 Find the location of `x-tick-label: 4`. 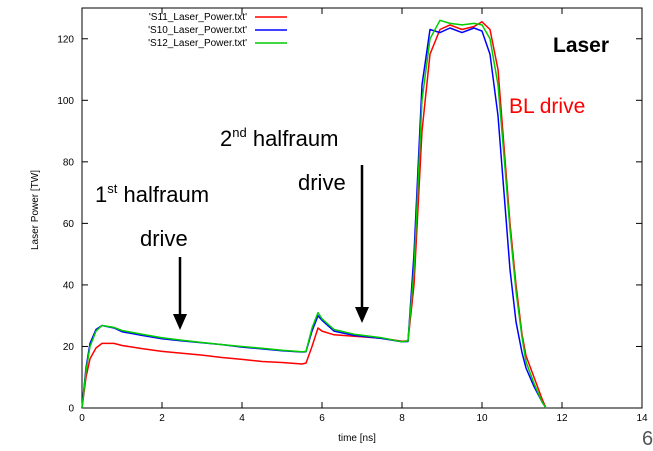

x-tick-label: 4 is located at coordinates (242, 418).